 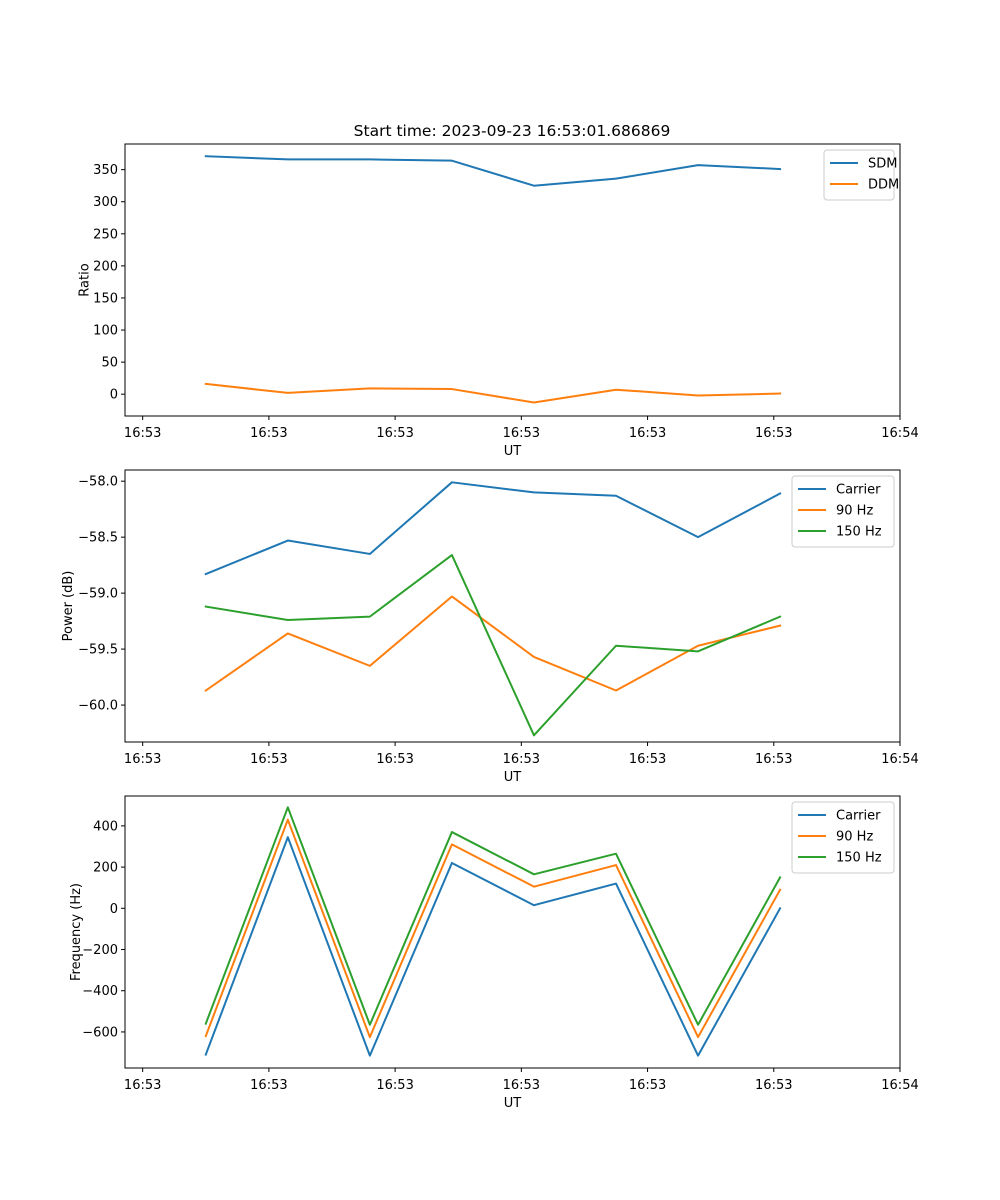 I want to click on ratio-x-tick-label: 16:54, so click(x=899, y=433).